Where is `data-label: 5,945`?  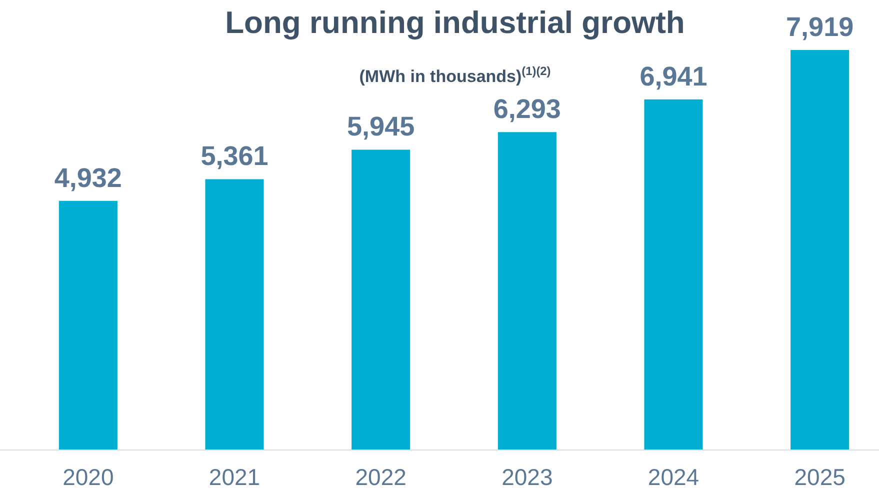
data-label: 5,945 is located at coordinates (381, 127).